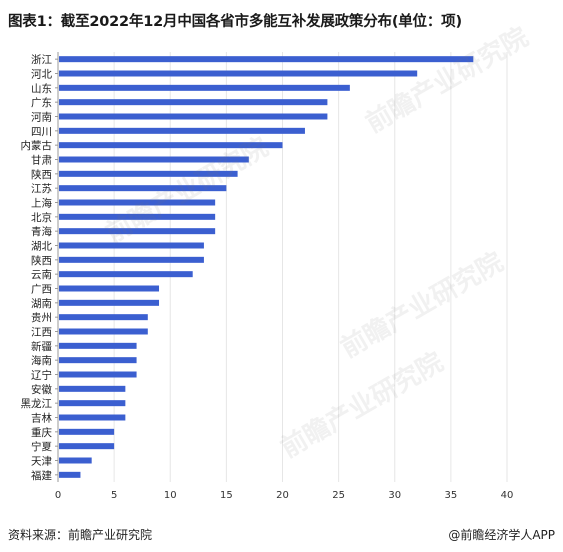  Describe the element at coordinates (41, 389) in the screenshot. I see `category-label: 安徽` at that location.